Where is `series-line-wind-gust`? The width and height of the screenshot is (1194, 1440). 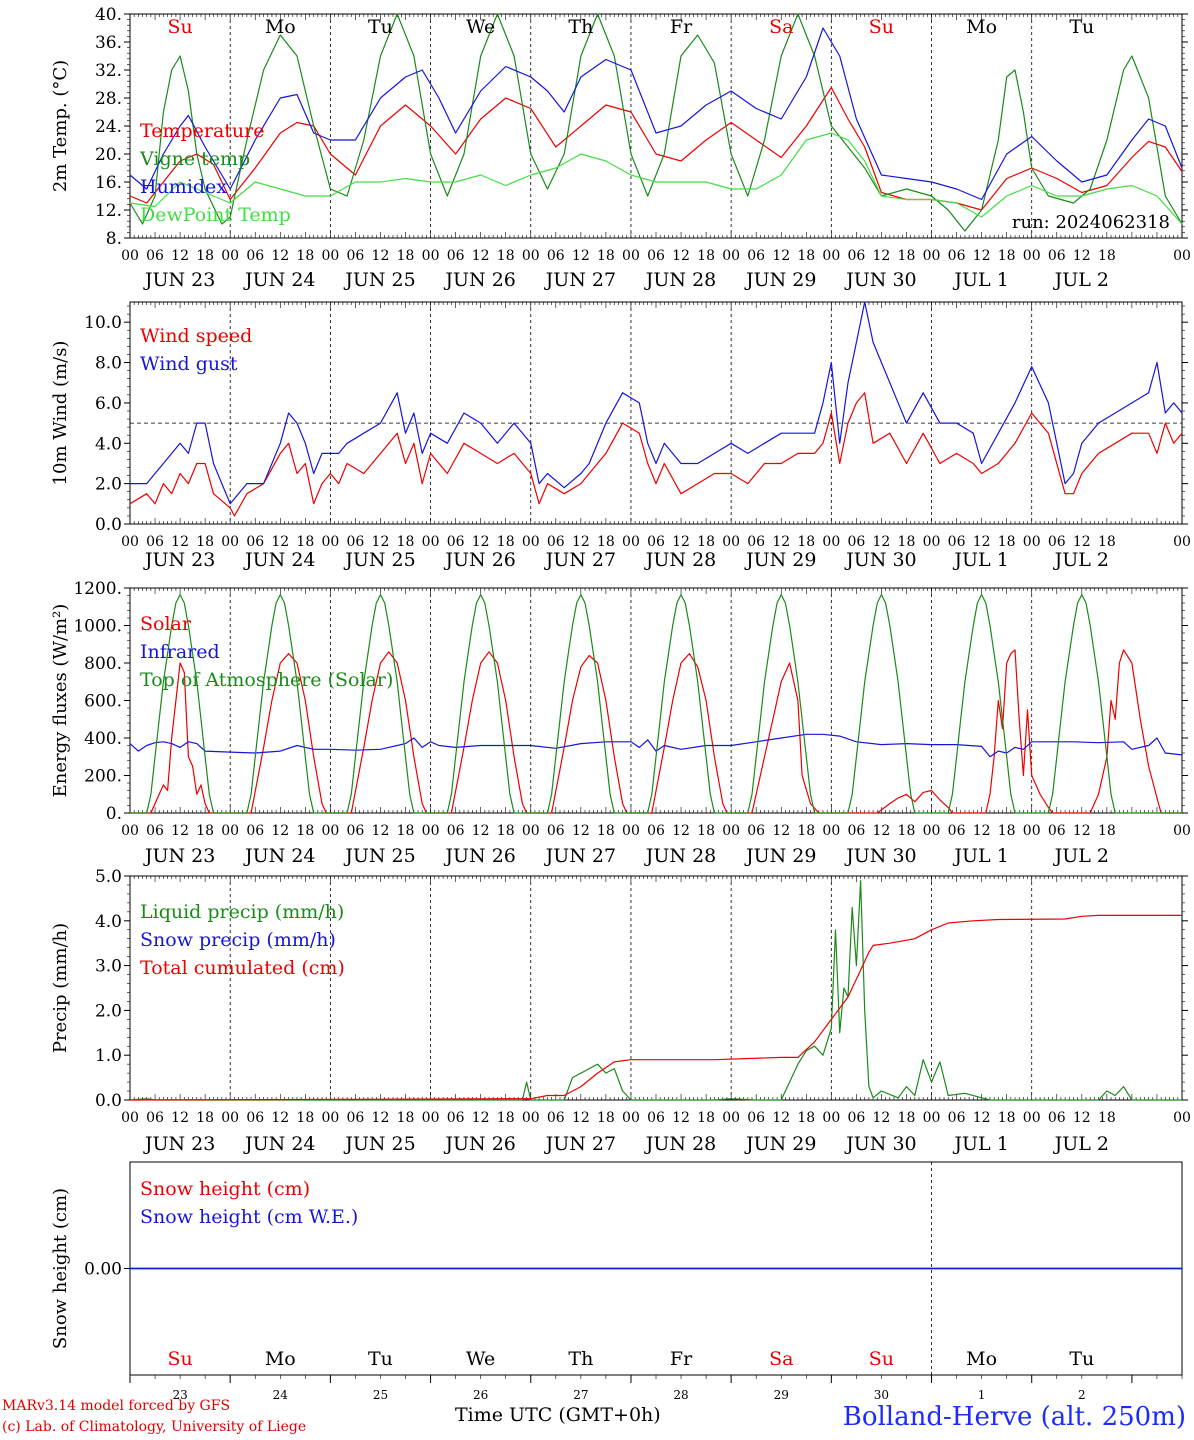 series-line-wind-gust is located at coordinates (656, 403).